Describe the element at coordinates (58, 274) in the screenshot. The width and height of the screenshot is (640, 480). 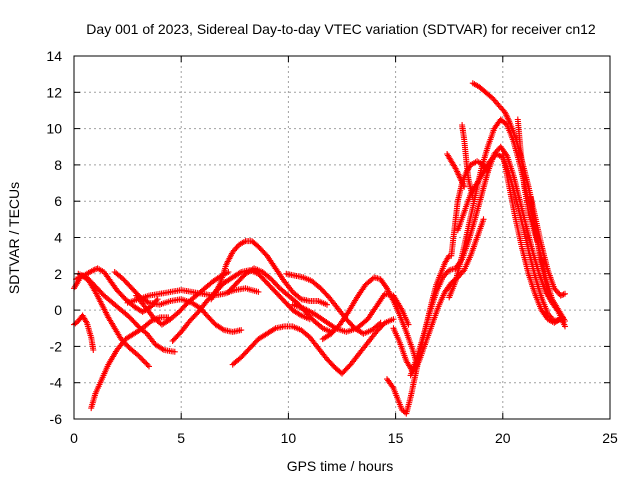
I see `y-tick-label: 2` at that location.